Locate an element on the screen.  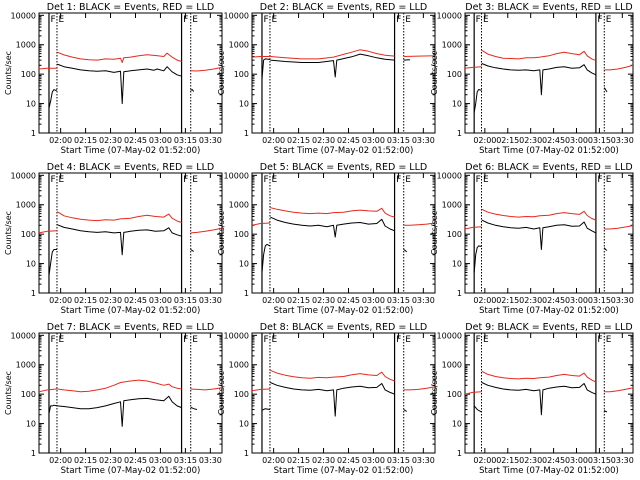
panel-title: Det 9: BLACK = Events, RED = LLD is located at coordinates (548, 327).